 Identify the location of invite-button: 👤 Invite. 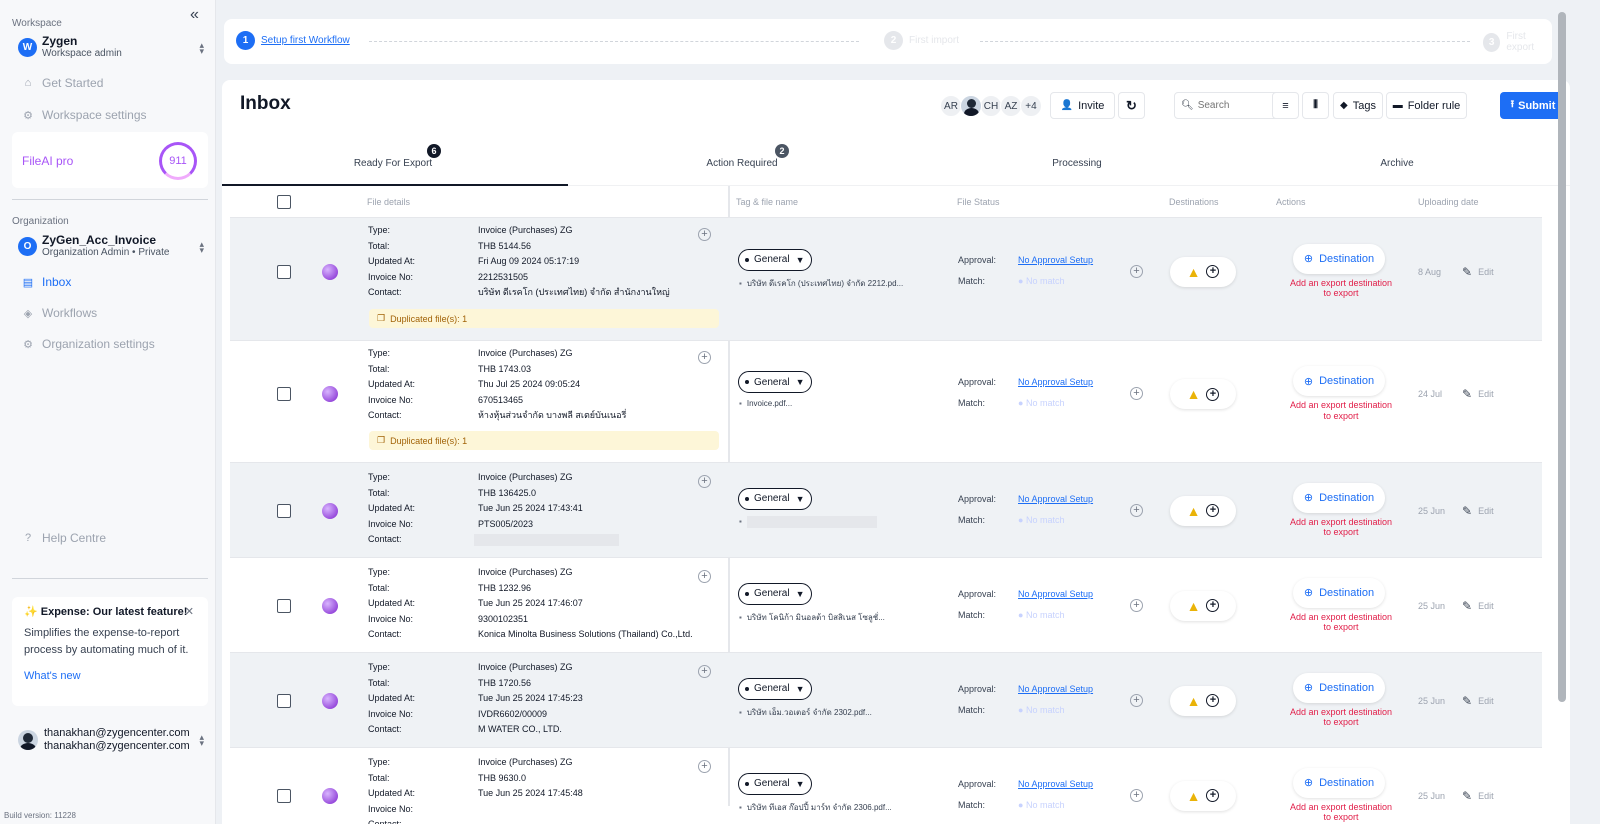
(1082, 105).